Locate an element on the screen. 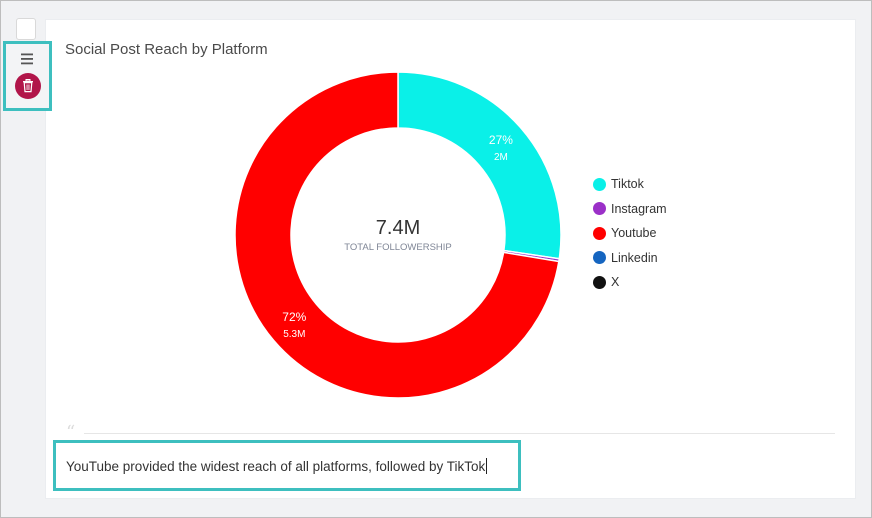  legend-label: Instagram is located at coordinates (639, 208).